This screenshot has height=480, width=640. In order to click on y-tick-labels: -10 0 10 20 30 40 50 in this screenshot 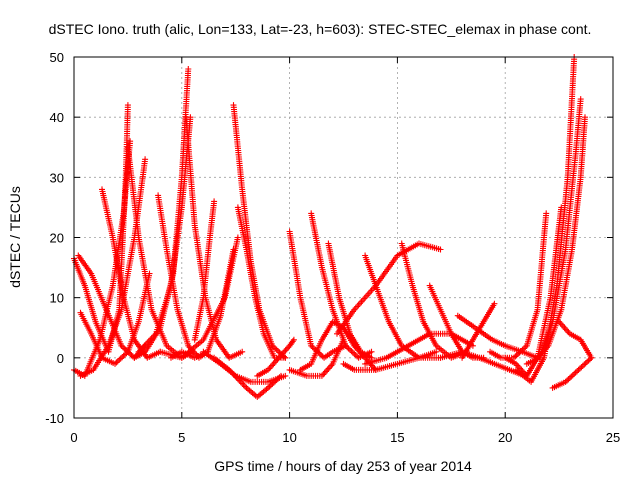, I will do `click(54, 238)`.